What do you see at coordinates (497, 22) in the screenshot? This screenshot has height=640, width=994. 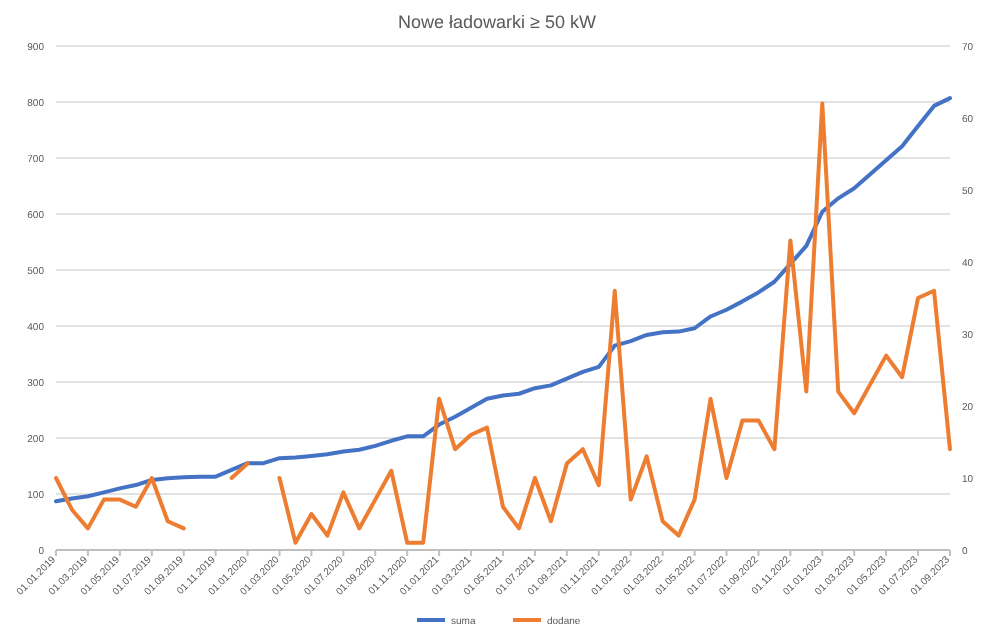 I see `chart-title: Nowe ładowarki ≥ 50 kW` at bounding box center [497, 22].